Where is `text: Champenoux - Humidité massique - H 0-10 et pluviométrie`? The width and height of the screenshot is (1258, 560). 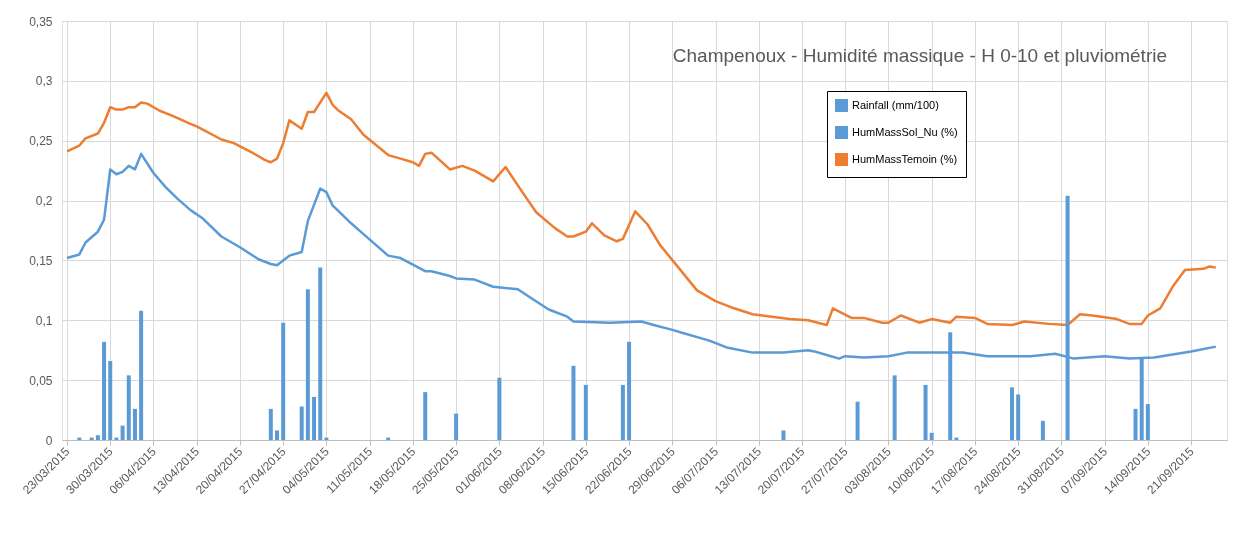
text: Champenoux - Humidité massique - H 0-10 et pluviométrie is located at coordinates (919, 55).